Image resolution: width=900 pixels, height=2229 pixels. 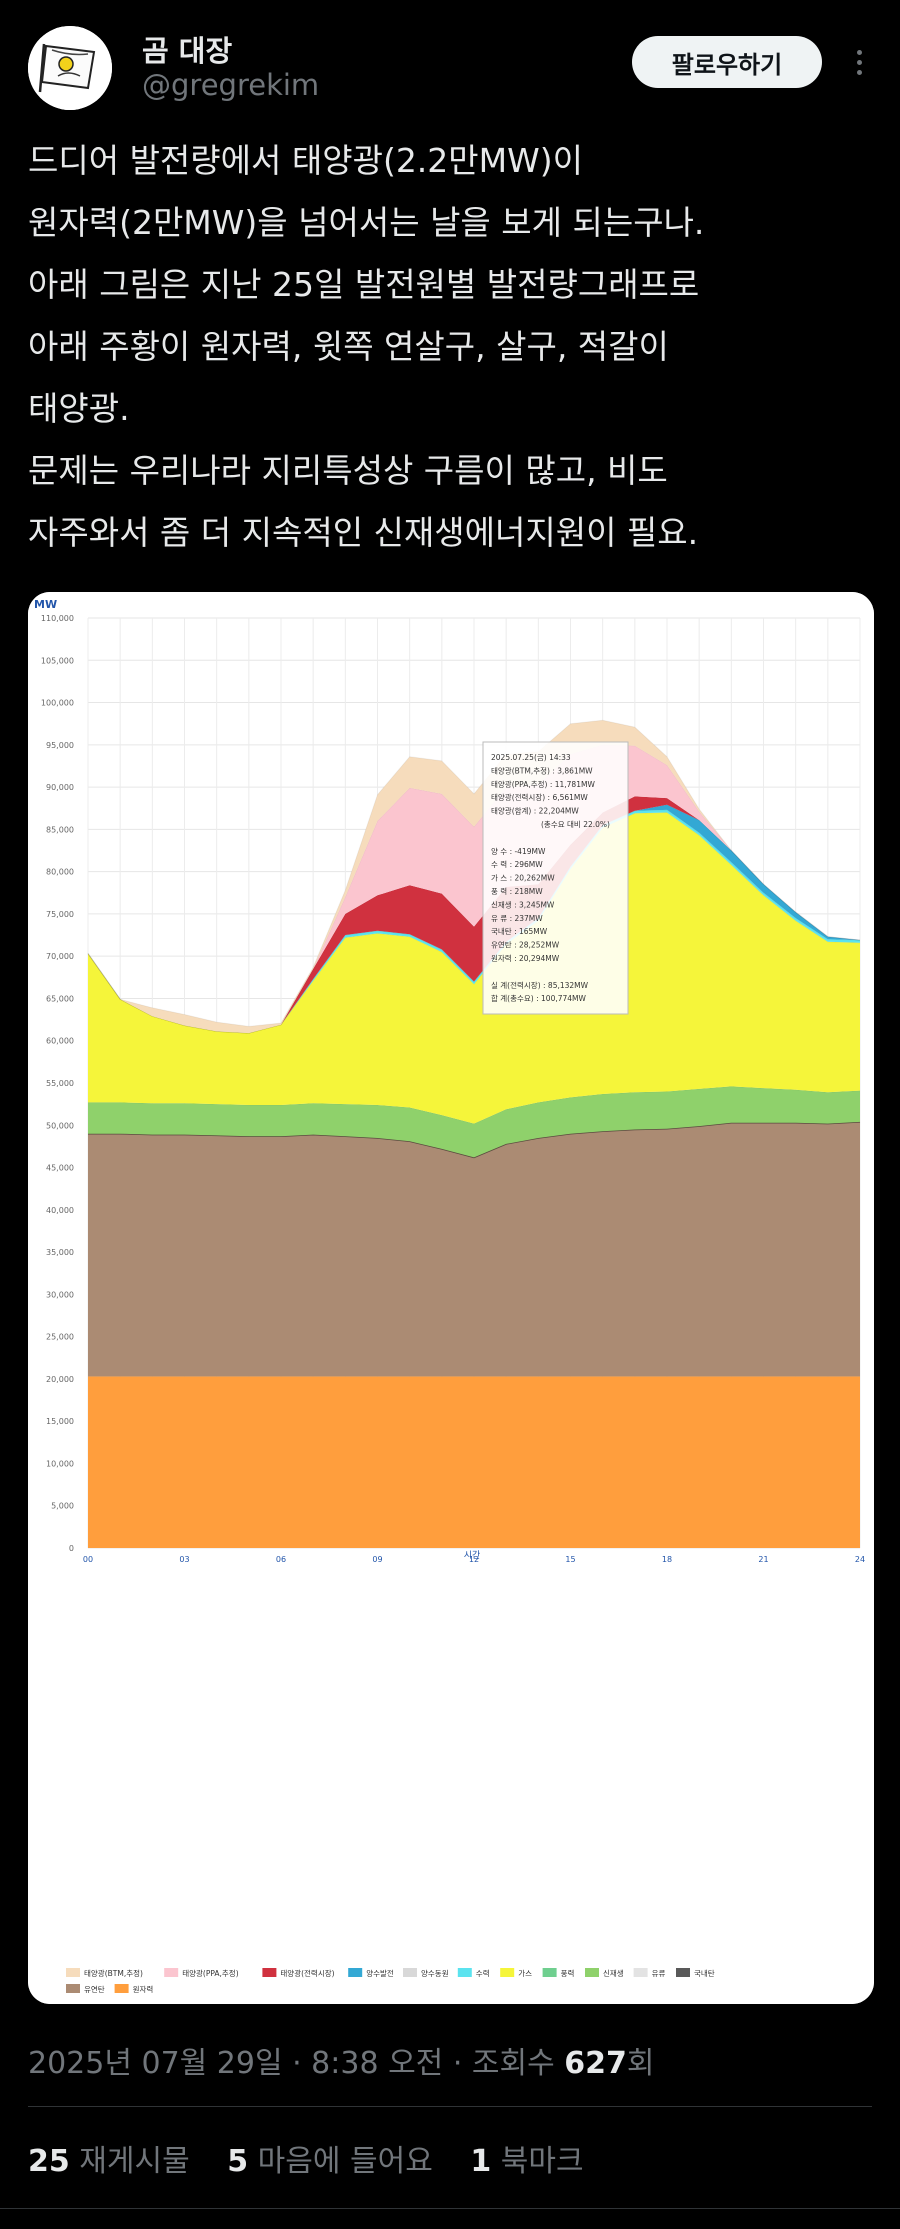 I want to click on legend-label: 수력, so click(x=483, y=1973).